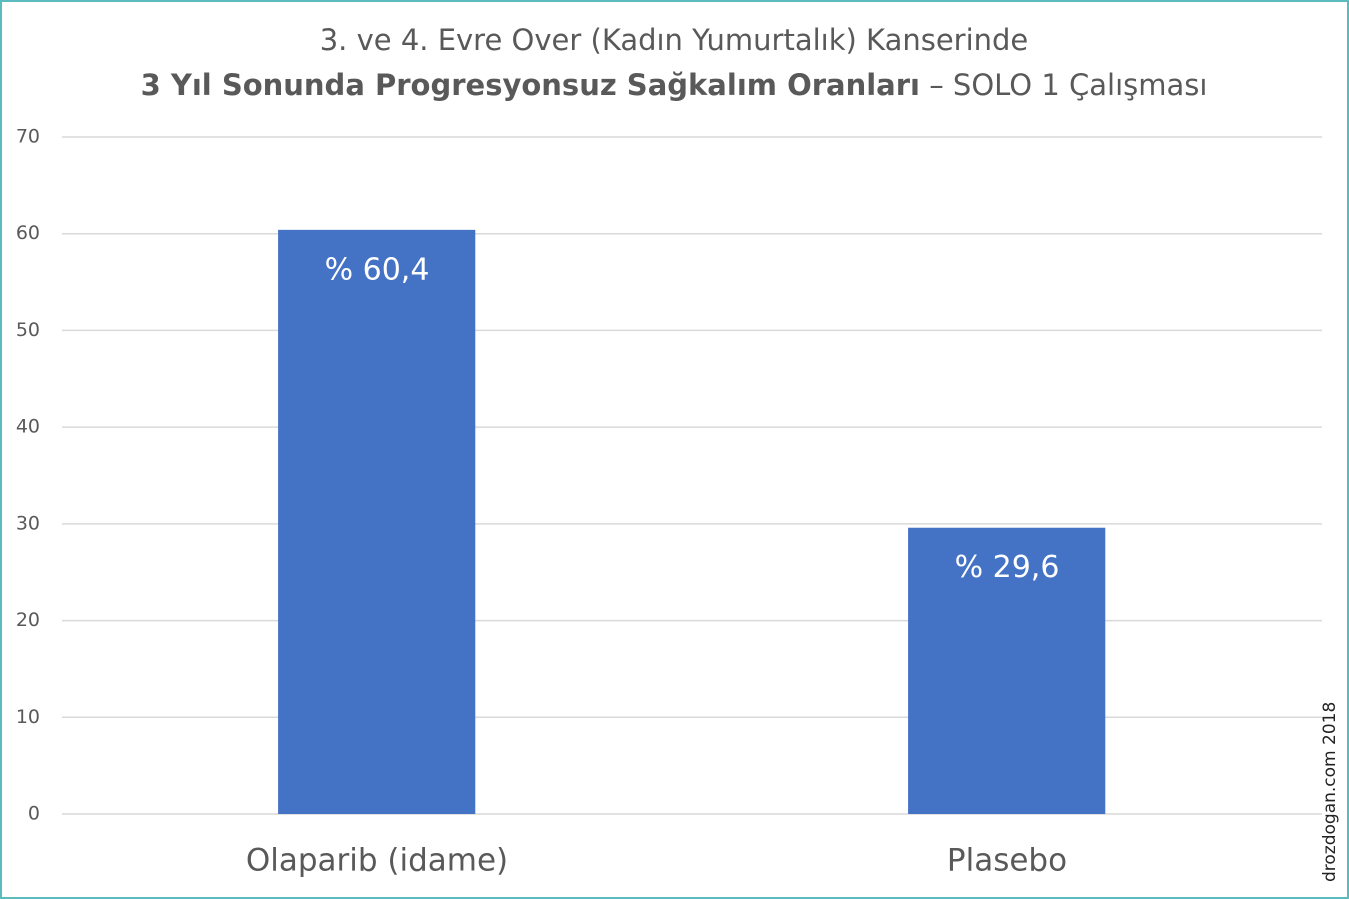  Describe the element at coordinates (28, 620) in the screenshot. I see `y-tick-label: 20` at that location.